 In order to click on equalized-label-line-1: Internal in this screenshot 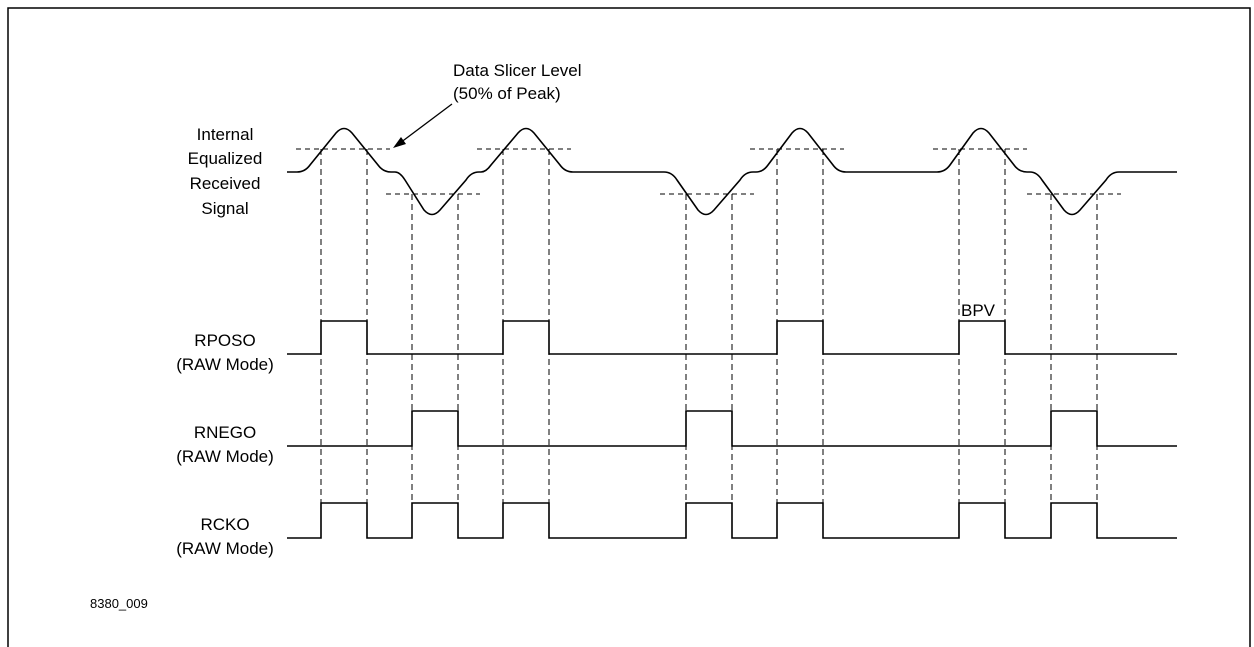, I will do `click(225, 134)`.